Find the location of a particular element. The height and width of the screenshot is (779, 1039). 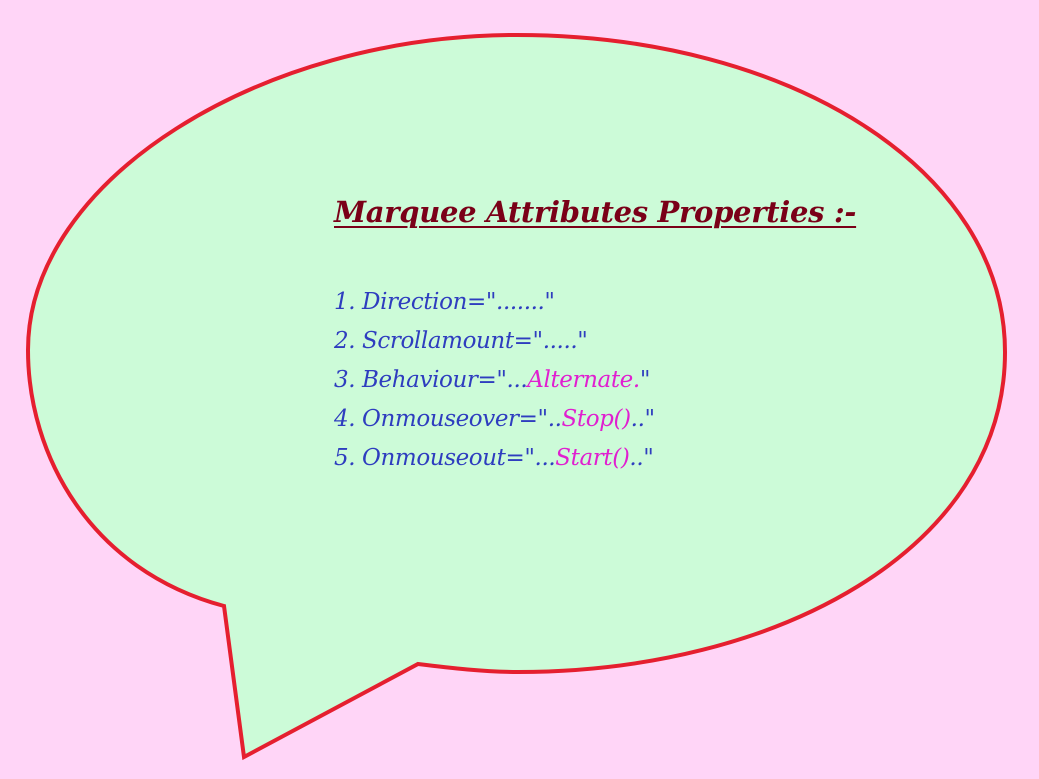

attribute-item: 1. Direction="......." is located at coordinates (494, 302).